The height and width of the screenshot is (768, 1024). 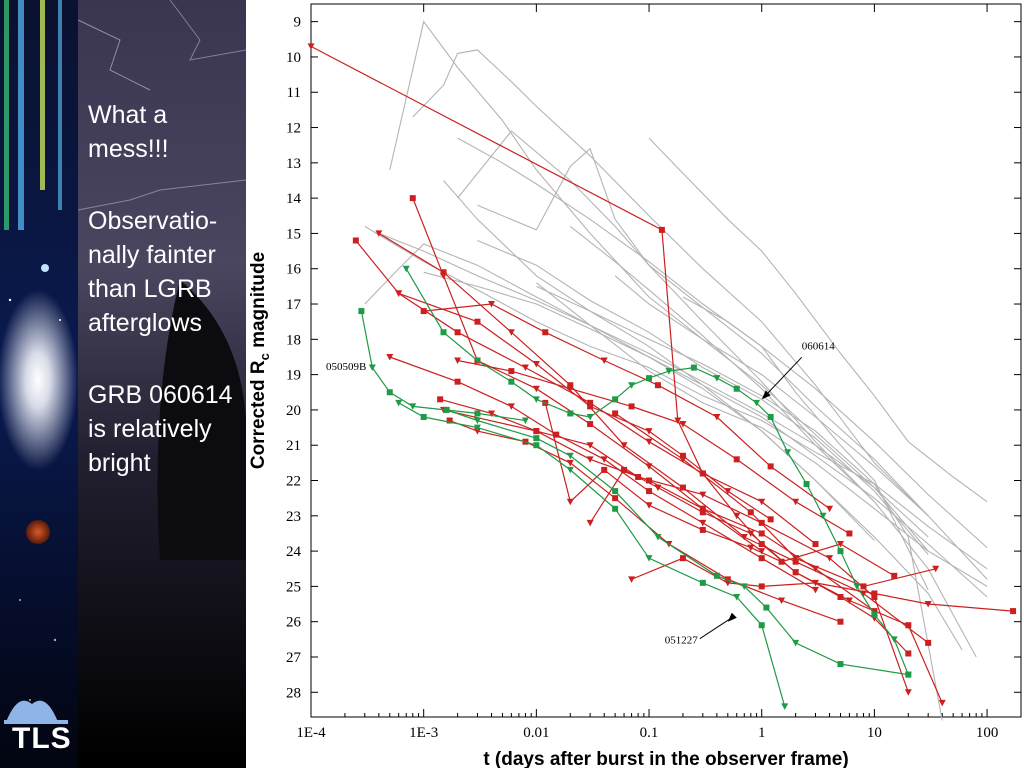 What do you see at coordinates (298, 23) in the screenshot?
I see `y-tick-label: 9` at bounding box center [298, 23].